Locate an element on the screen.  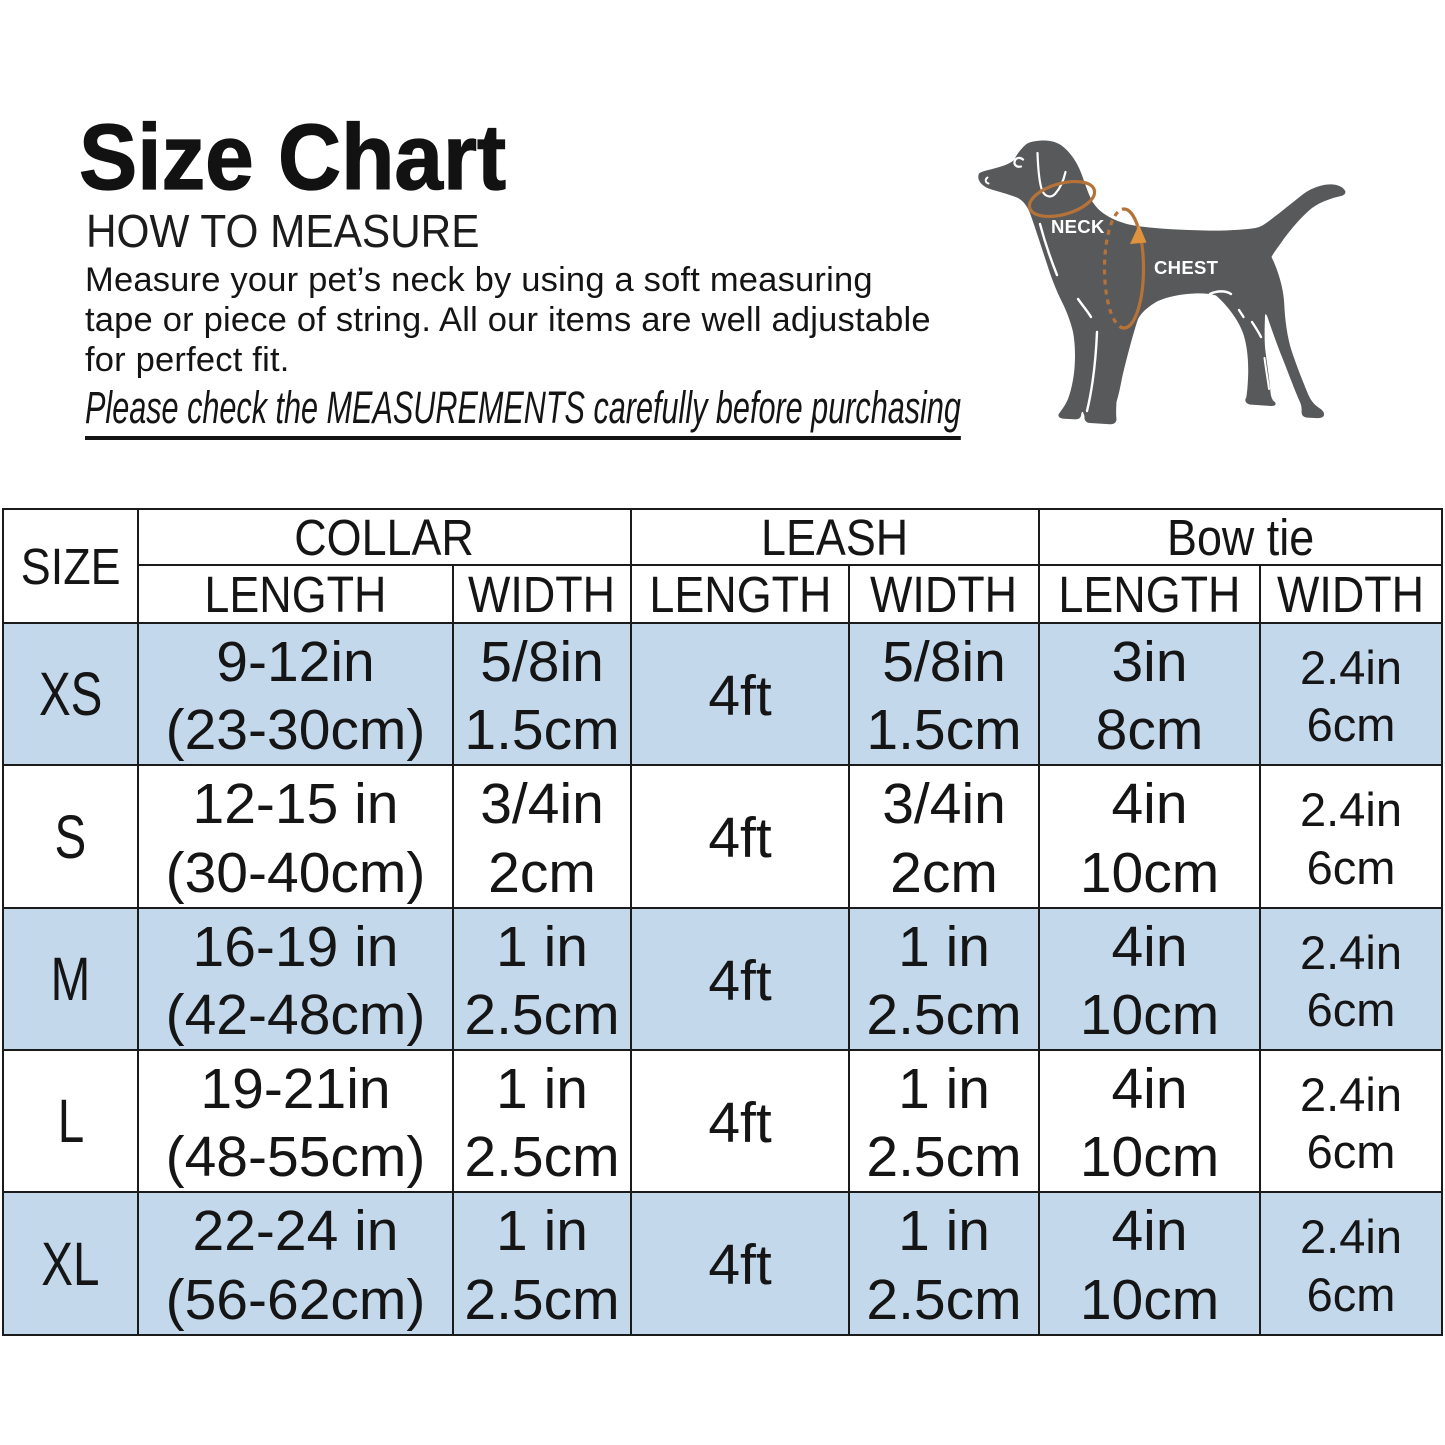
svg-text: CHEST is located at coordinates (1186, 267).